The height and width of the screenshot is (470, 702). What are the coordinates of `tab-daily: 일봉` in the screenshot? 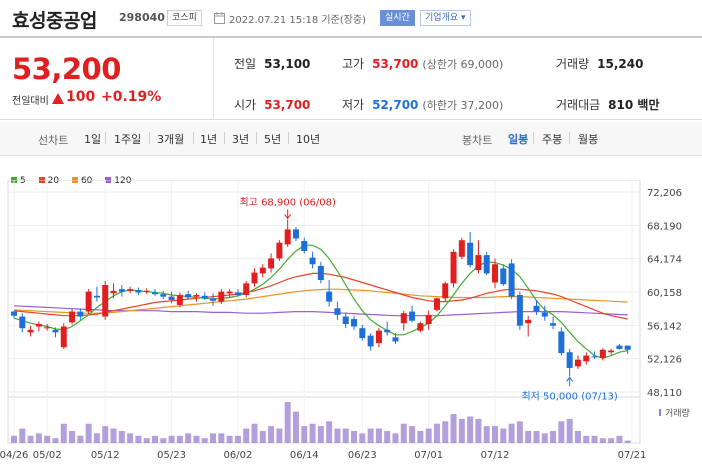 It's located at (518, 139).